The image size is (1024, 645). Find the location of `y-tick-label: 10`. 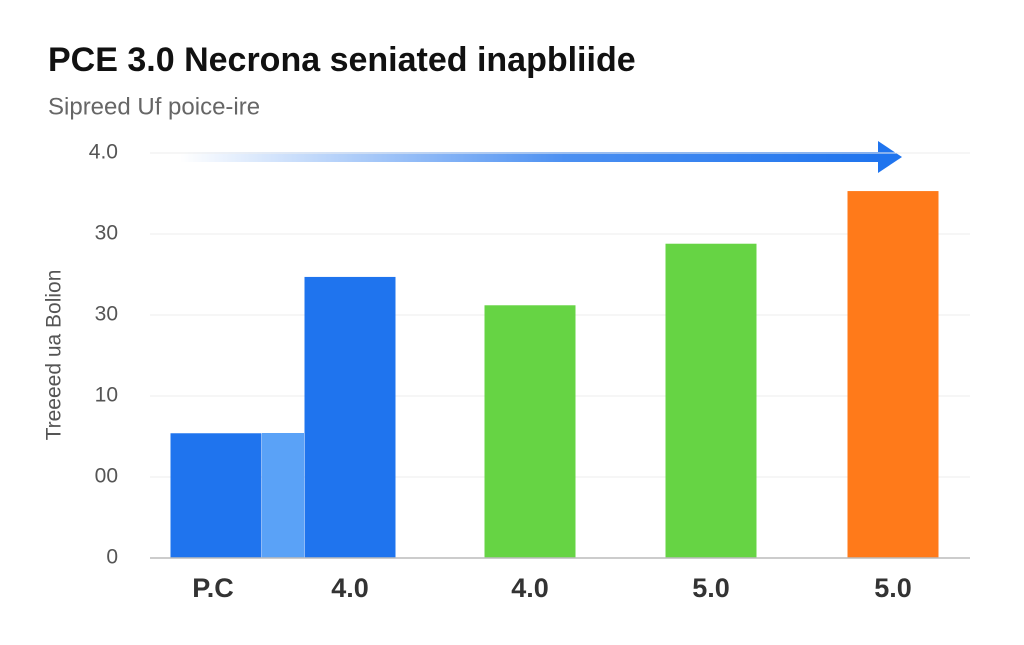

y-tick-label: 10 is located at coordinates (106, 395).